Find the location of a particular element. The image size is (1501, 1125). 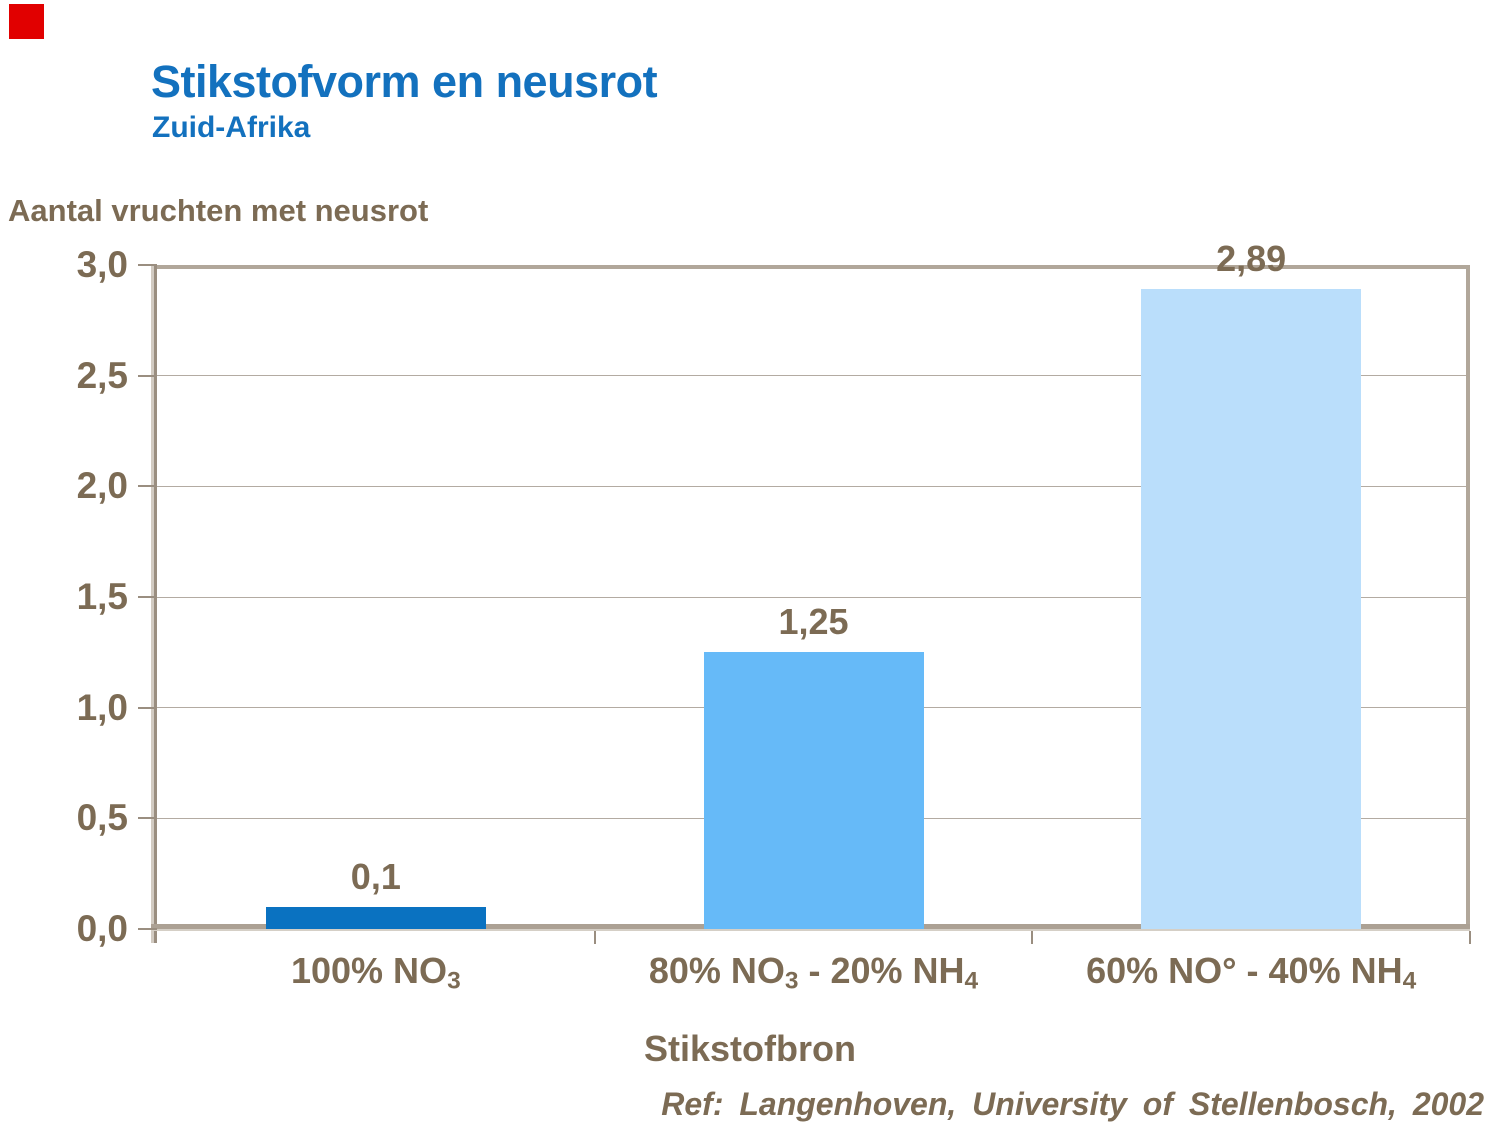

plot-right-border is located at coordinates (1468, 597).